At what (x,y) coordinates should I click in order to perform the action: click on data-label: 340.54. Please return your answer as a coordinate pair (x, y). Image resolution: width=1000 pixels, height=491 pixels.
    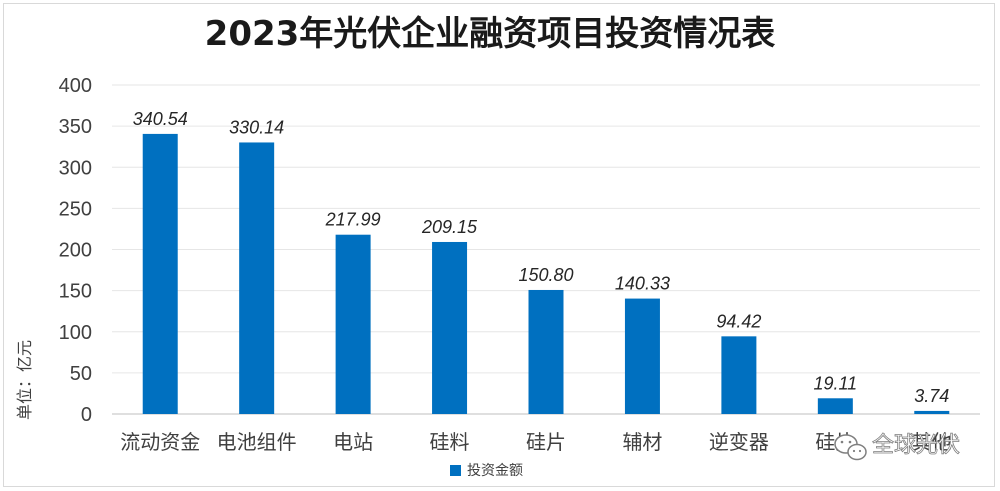
    Looking at the image, I should click on (160, 119).